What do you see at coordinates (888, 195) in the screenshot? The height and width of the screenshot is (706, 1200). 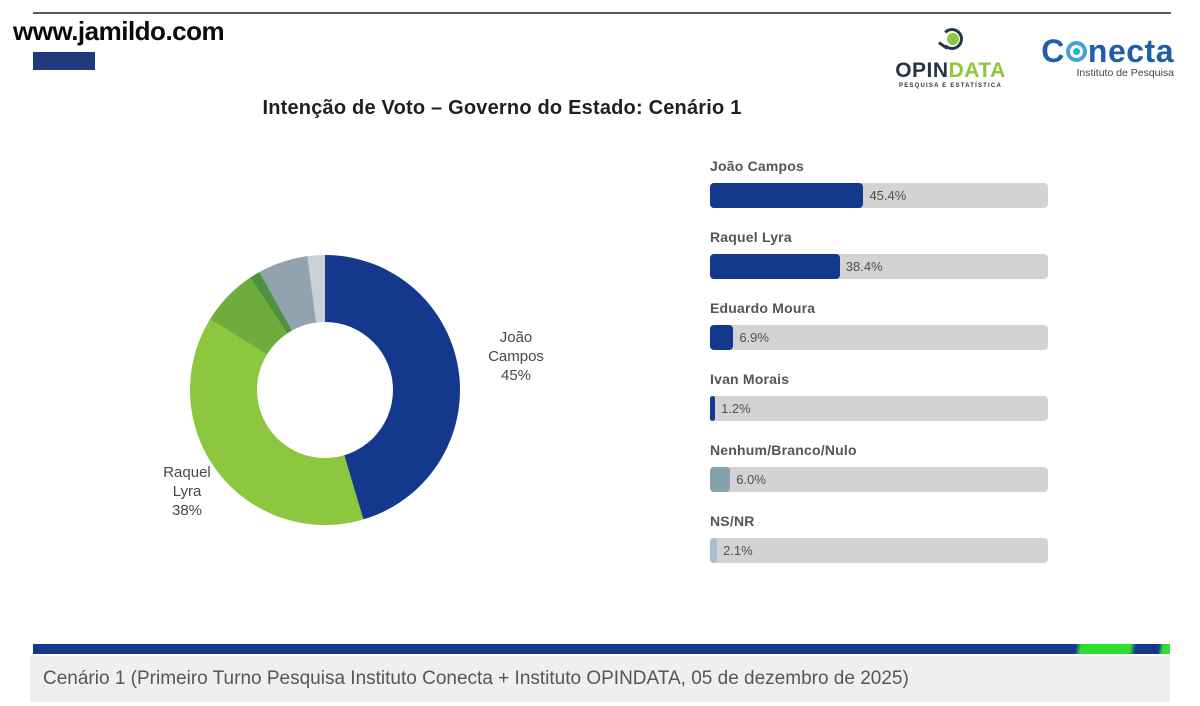 I see `bar-value-label: 45.4%` at bounding box center [888, 195].